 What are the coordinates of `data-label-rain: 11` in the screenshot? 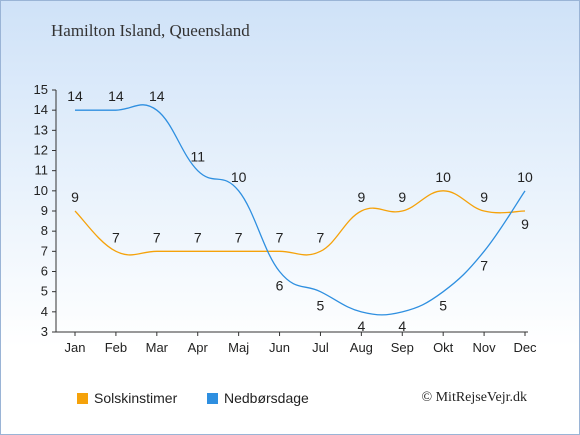 It's located at (197, 157).